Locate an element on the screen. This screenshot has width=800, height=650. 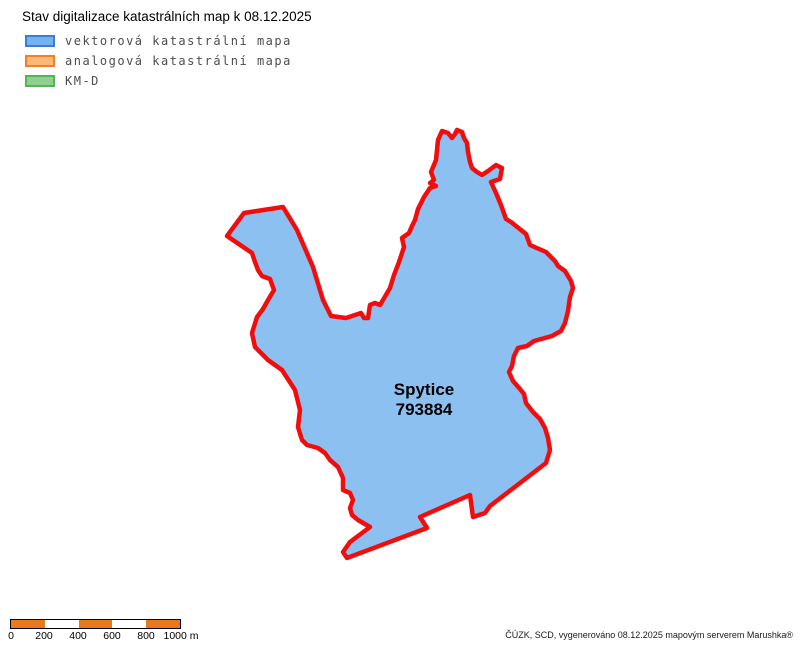
kmd-color-swatch is located at coordinates (40, 81).